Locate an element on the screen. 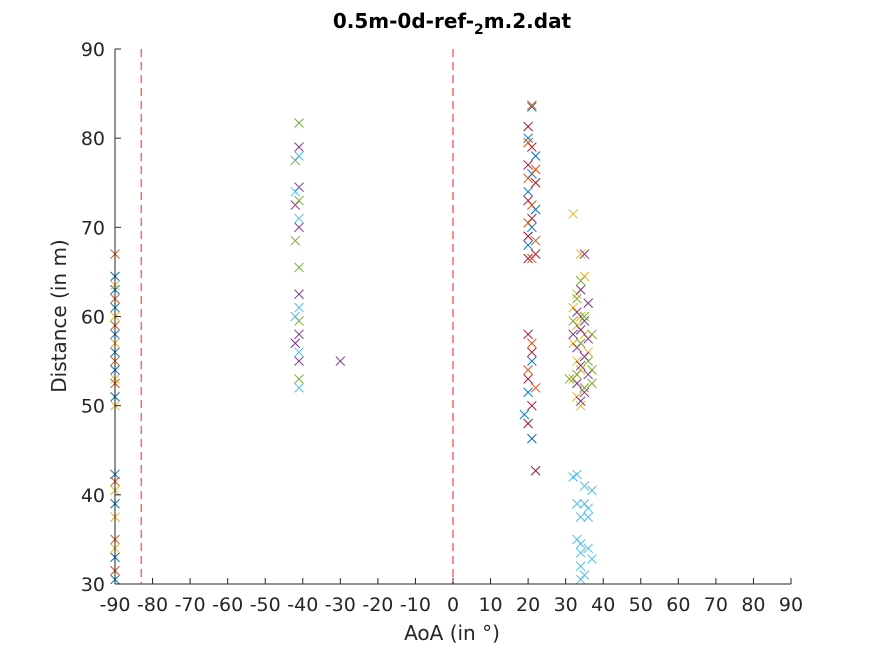  x-tick-label: -30 is located at coordinates (340, 605).